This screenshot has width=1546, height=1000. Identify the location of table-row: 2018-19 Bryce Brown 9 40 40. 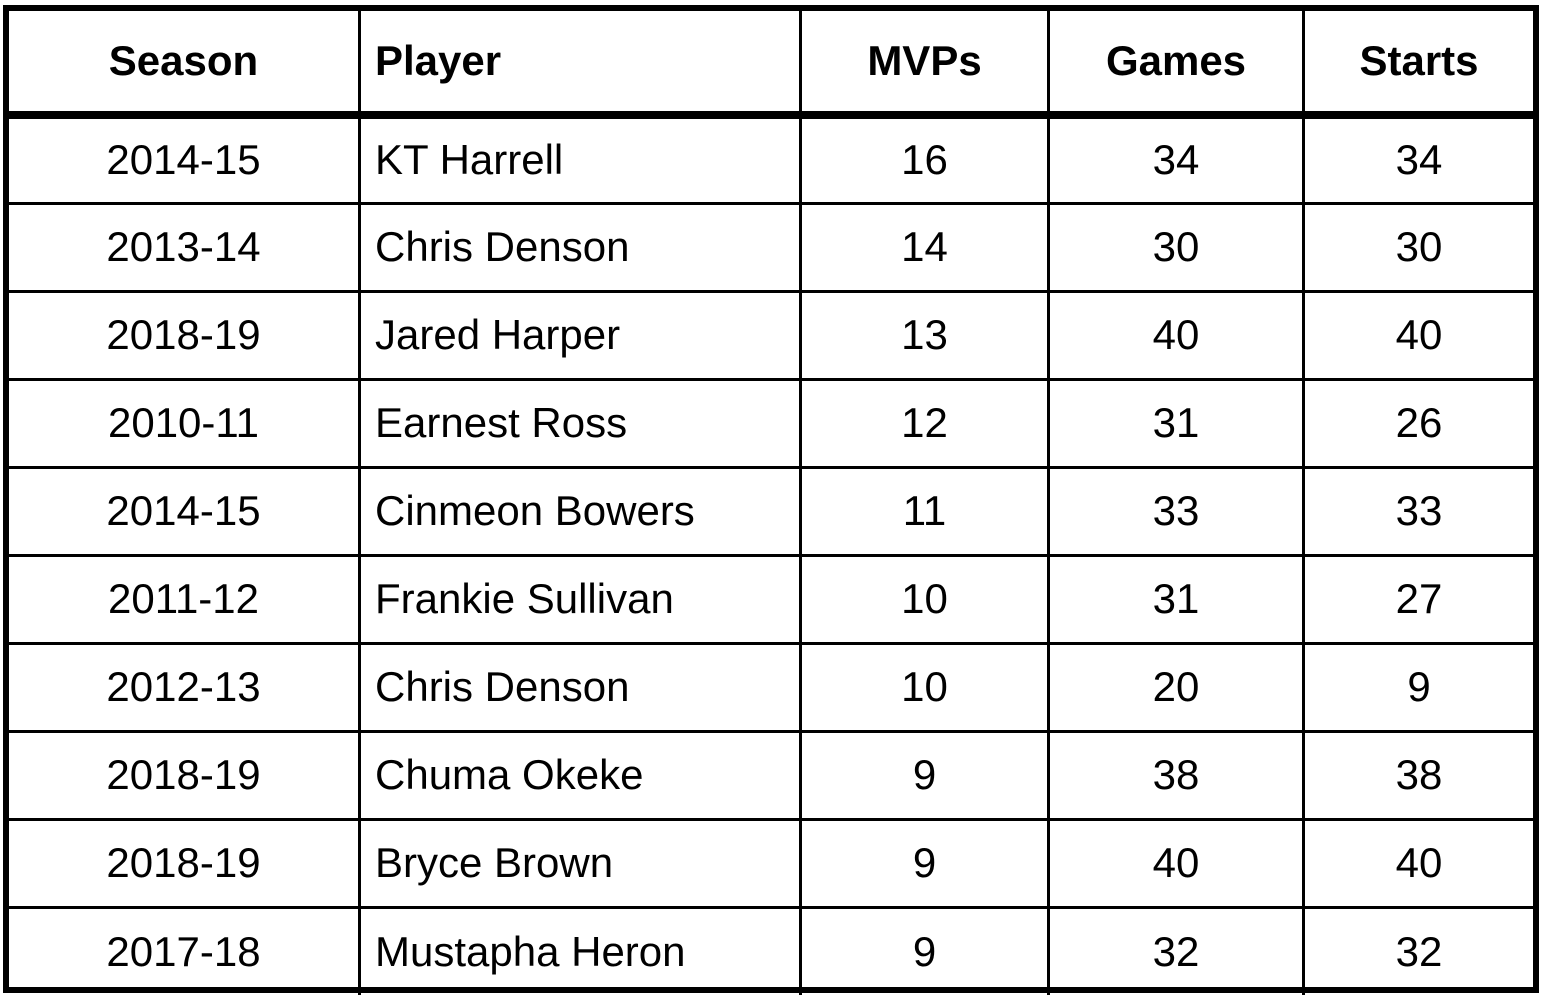
(771, 863).